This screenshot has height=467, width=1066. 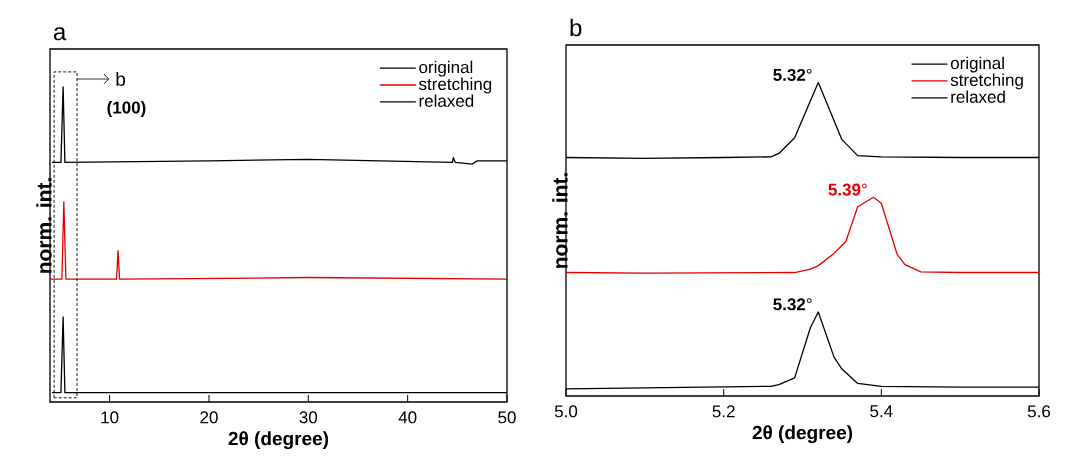 I want to click on x-tick-label: 20, so click(x=209, y=417).